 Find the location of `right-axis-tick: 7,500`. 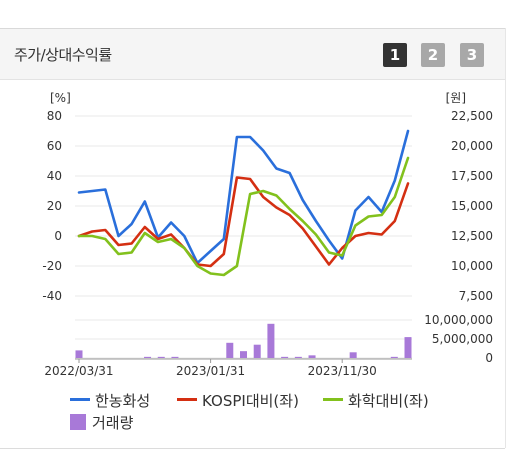

right-axis-tick: 7,500 is located at coordinates (476, 296).